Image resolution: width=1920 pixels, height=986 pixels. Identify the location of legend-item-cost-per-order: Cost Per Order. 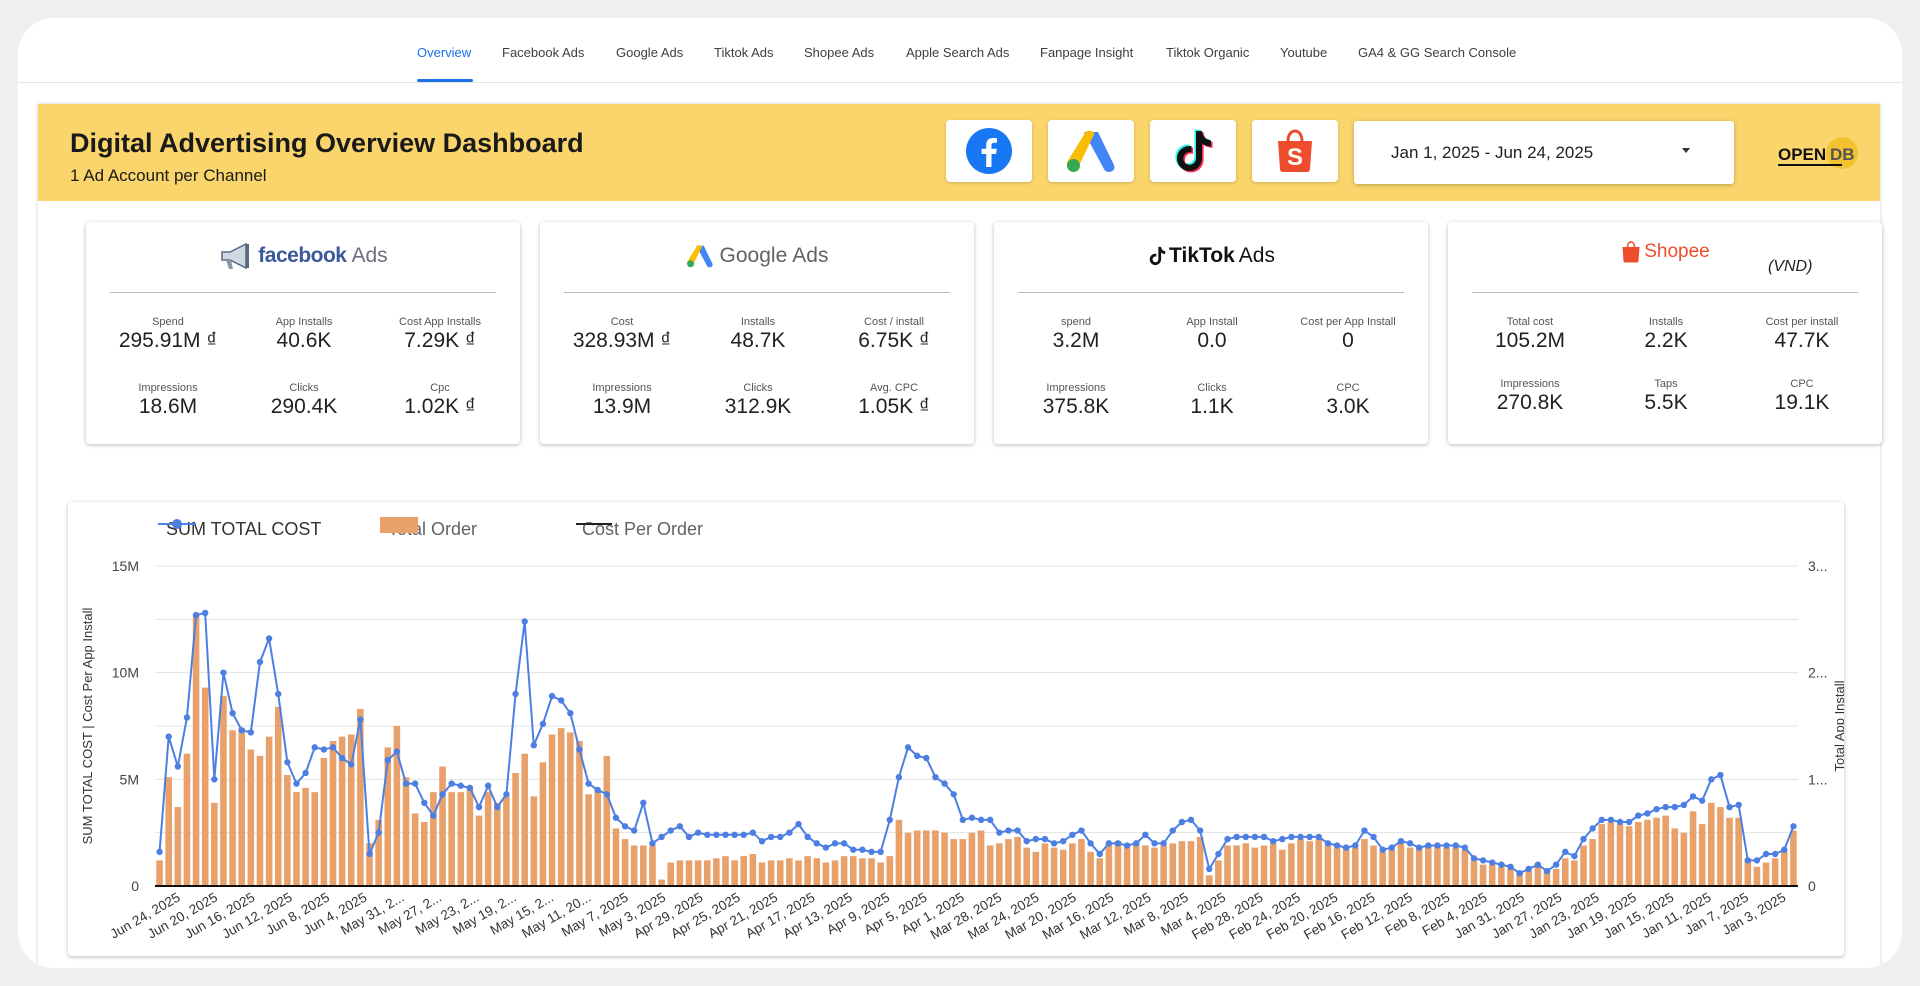
(639, 529).